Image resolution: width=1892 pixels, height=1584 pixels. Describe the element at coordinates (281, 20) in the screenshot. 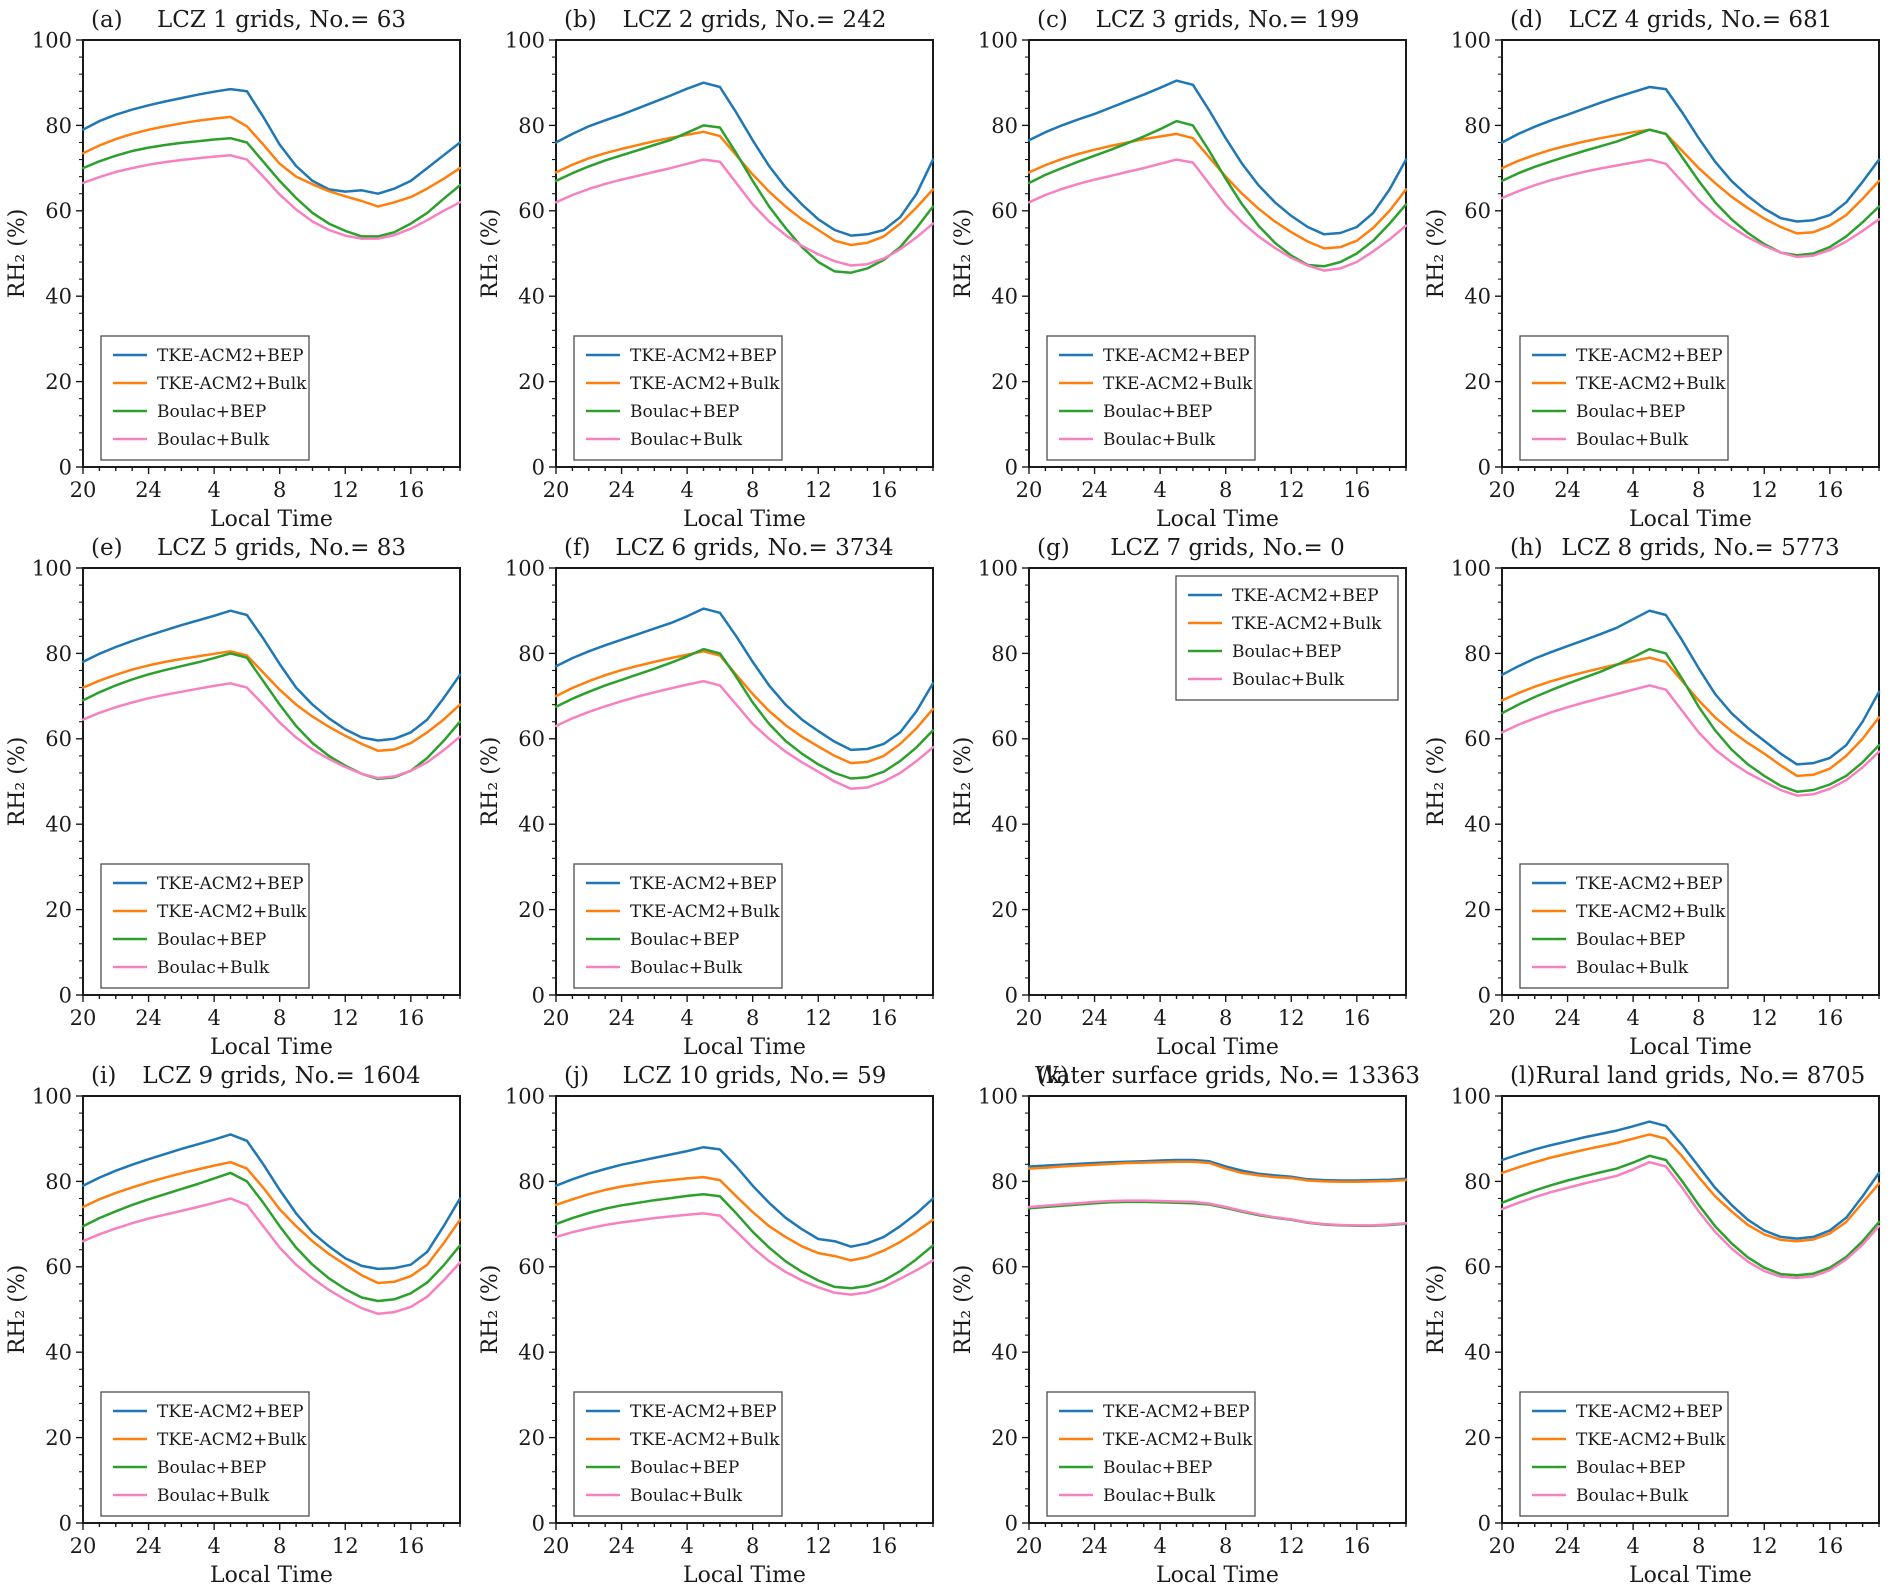

I see `subplot-title: LCZ 1 grids, No.= 63` at that location.